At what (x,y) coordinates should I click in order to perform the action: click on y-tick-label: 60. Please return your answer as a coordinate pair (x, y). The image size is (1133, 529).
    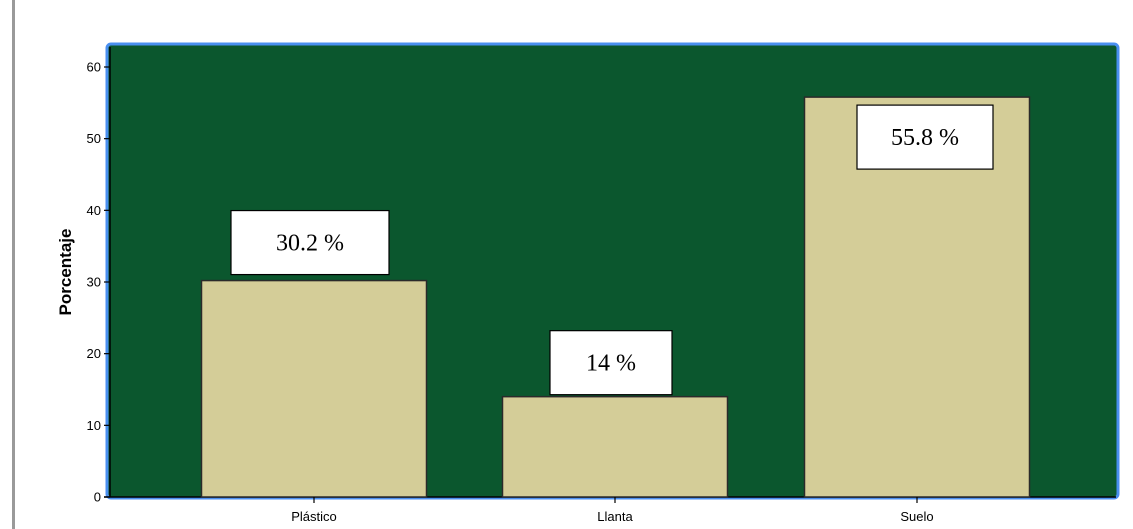
    Looking at the image, I should click on (94, 67).